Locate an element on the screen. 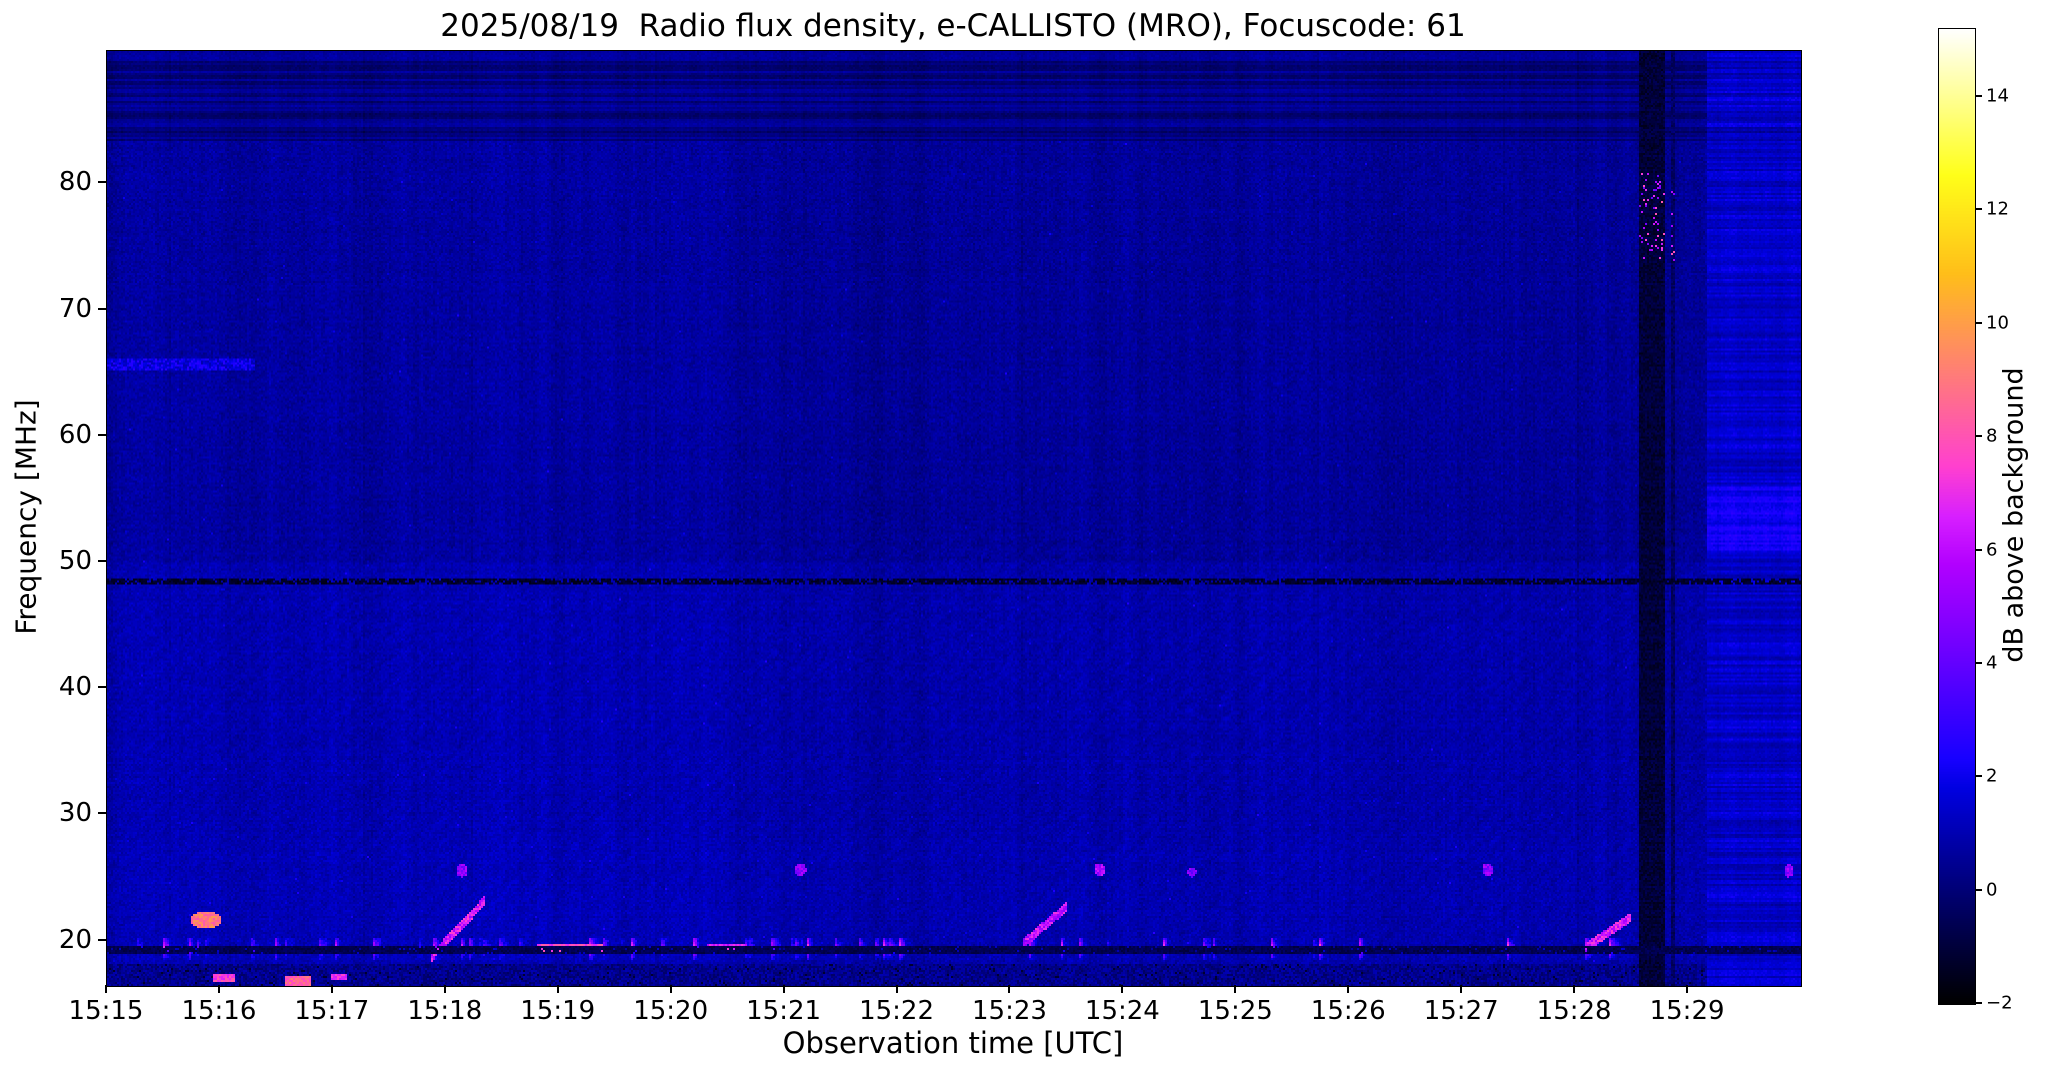 Image resolution: width=2047 pixels, height=1067 pixels. x-tick-label: 15:28 is located at coordinates (1574, 1011).